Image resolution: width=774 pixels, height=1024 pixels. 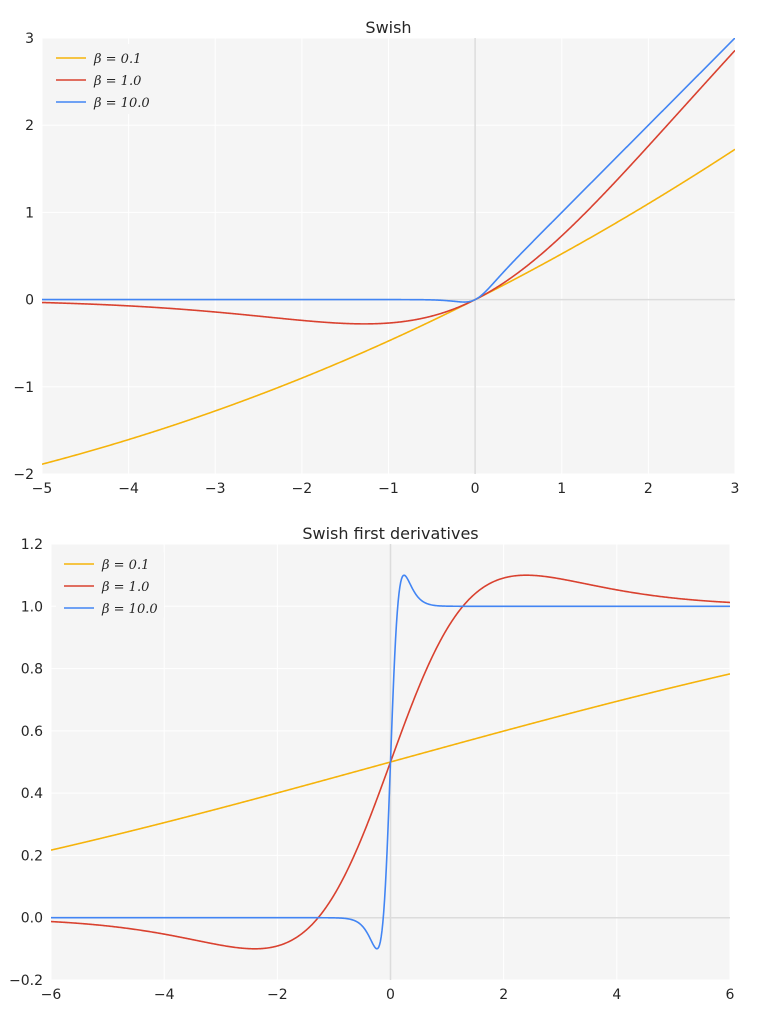 I want to click on y-tick-label: 1, so click(x=29, y=213).